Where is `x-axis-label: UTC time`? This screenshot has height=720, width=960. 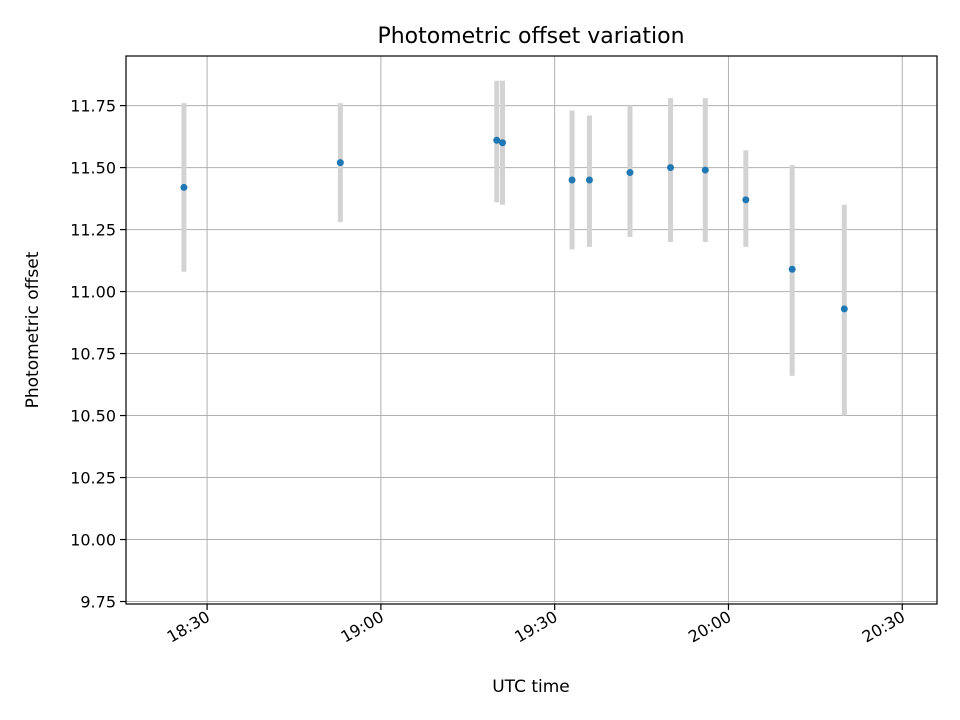 x-axis-label: UTC time is located at coordinates (531, 687).